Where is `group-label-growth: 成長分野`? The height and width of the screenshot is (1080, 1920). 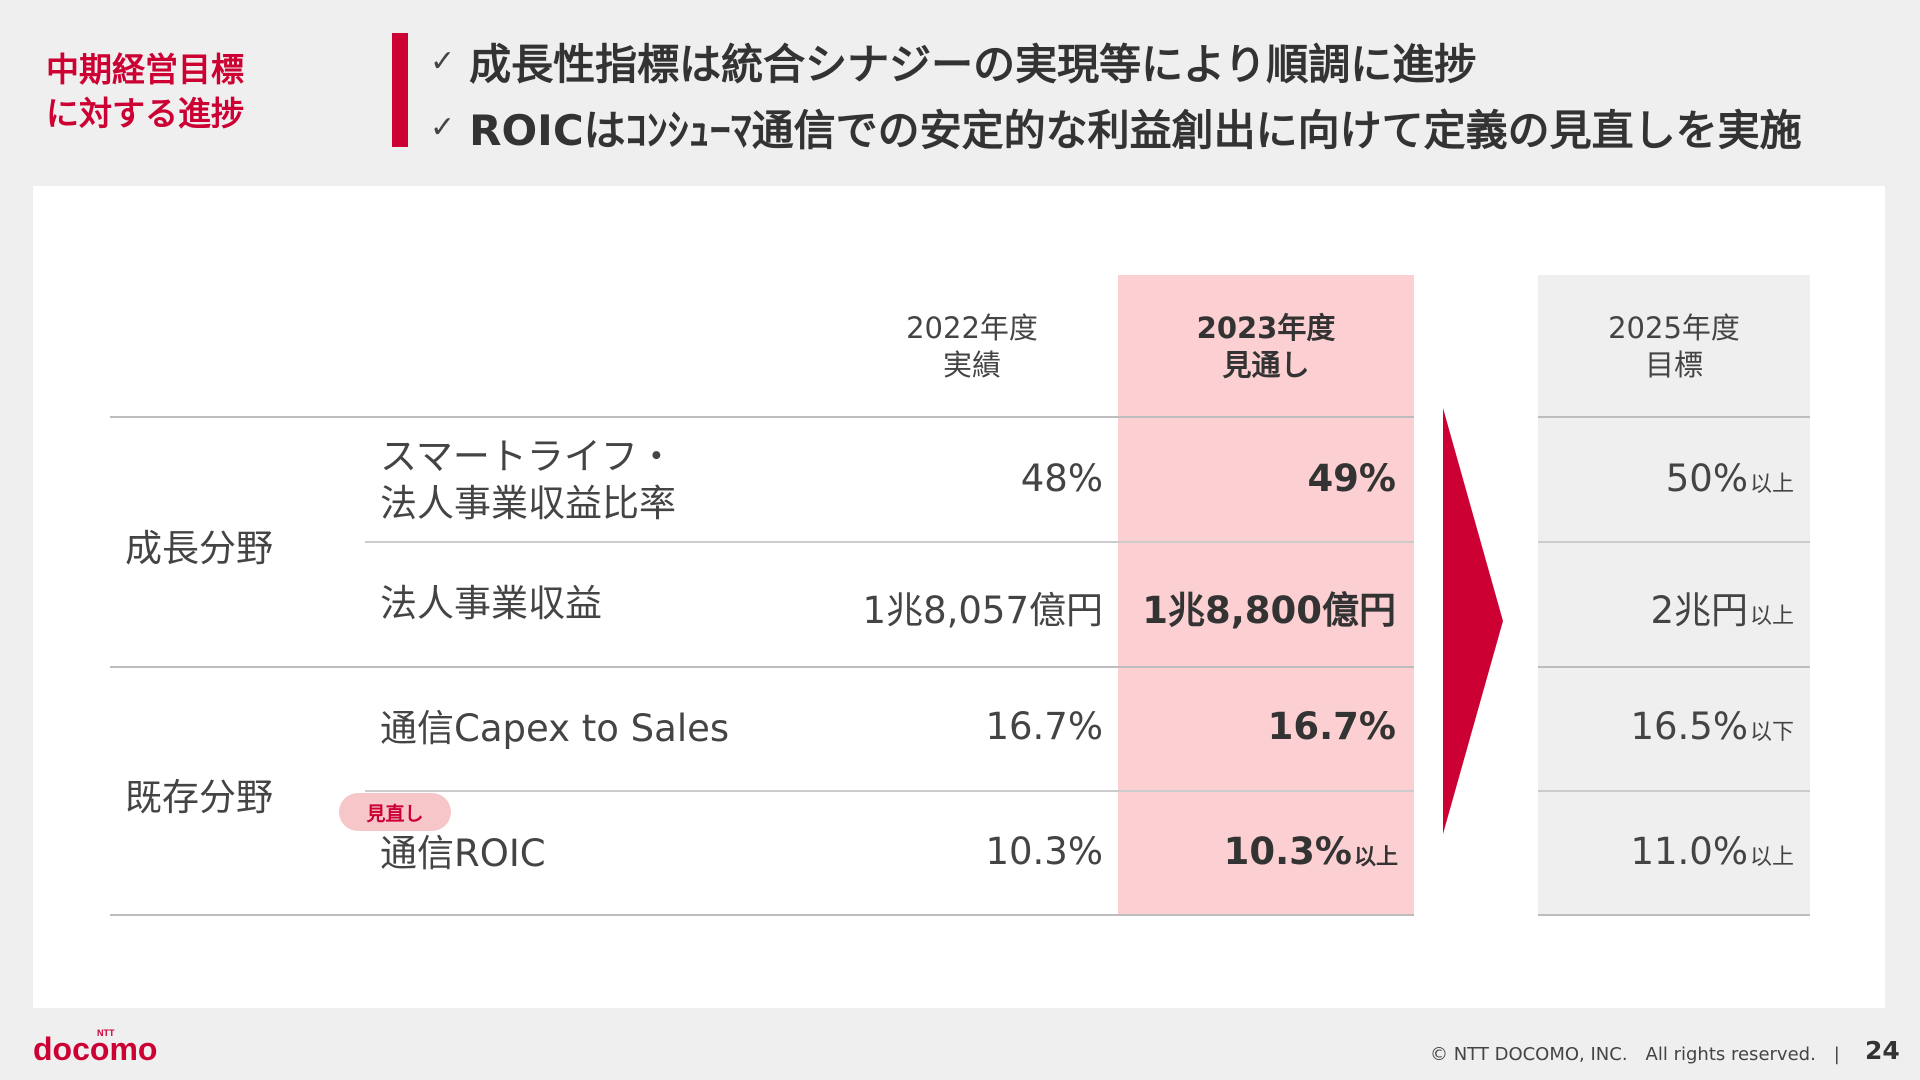 group-label-growth: 成長分野 is located at coordinates (199, 548).